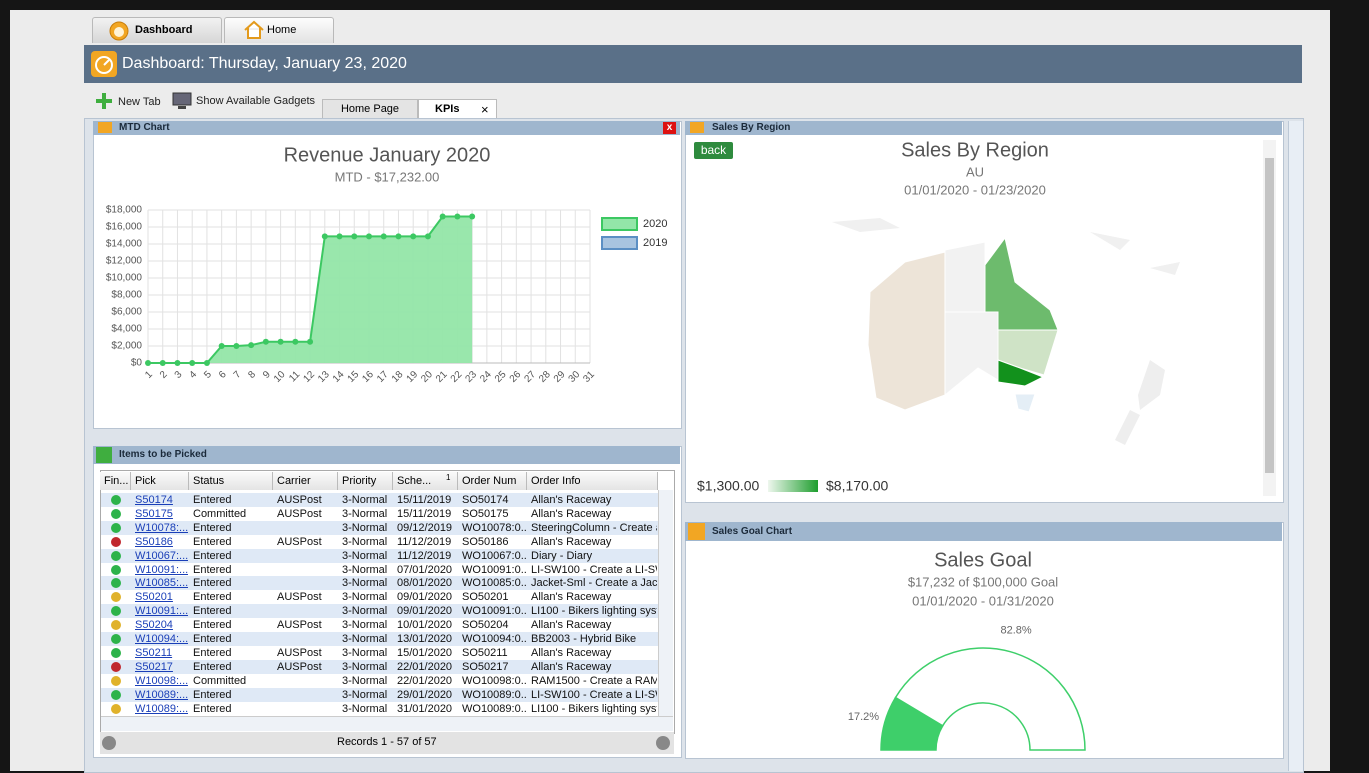  What do you see at coordinates (1015, 630) in the screenshot?
I see `value-label: 82.8%` at bounding box center [1015, 630].